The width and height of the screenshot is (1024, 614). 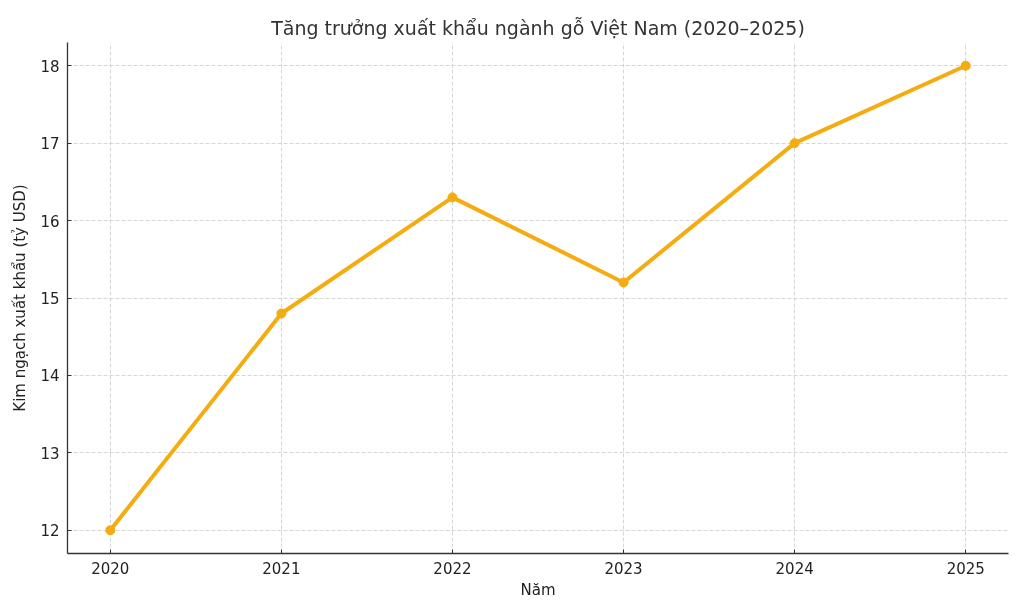 I want to click on y-tick-label: 18, so click(x=50, y=66).